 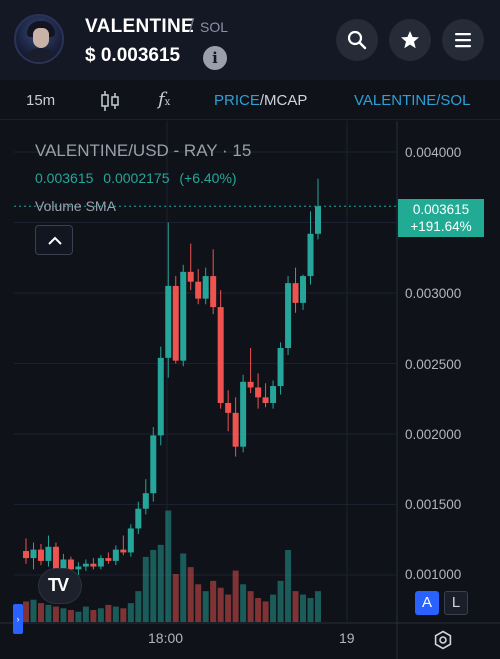 I want to click on chain-label: SOL, so click(x=214, y=27).